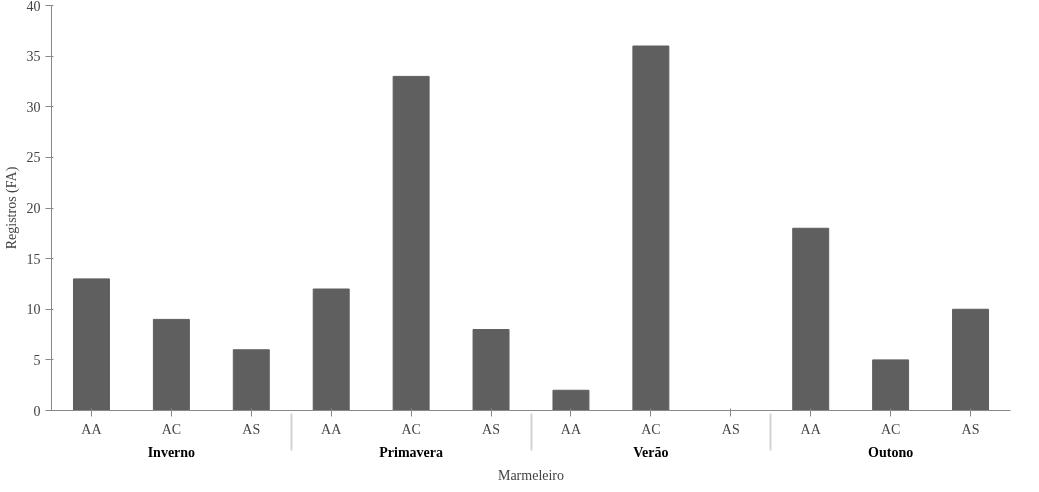  I want to click on y-tick-label: 25, so click(33, 158).